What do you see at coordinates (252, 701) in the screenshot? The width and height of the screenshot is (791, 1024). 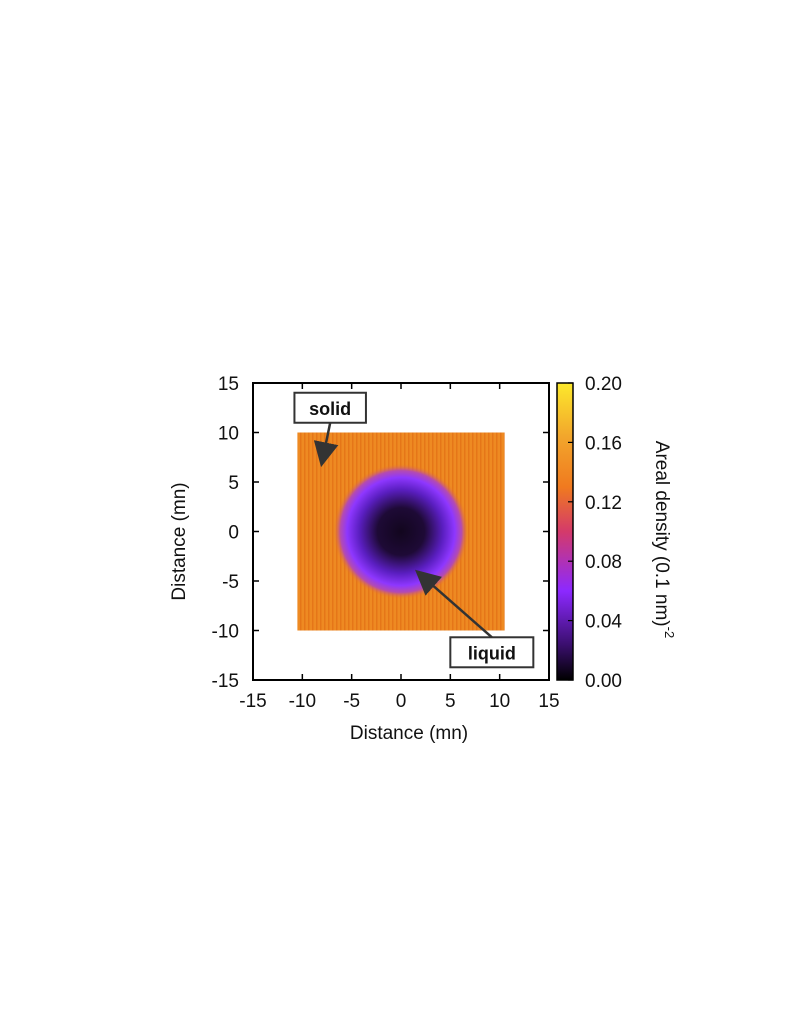 I see `x-tick-label: -15` at bounding box center [252, 701].